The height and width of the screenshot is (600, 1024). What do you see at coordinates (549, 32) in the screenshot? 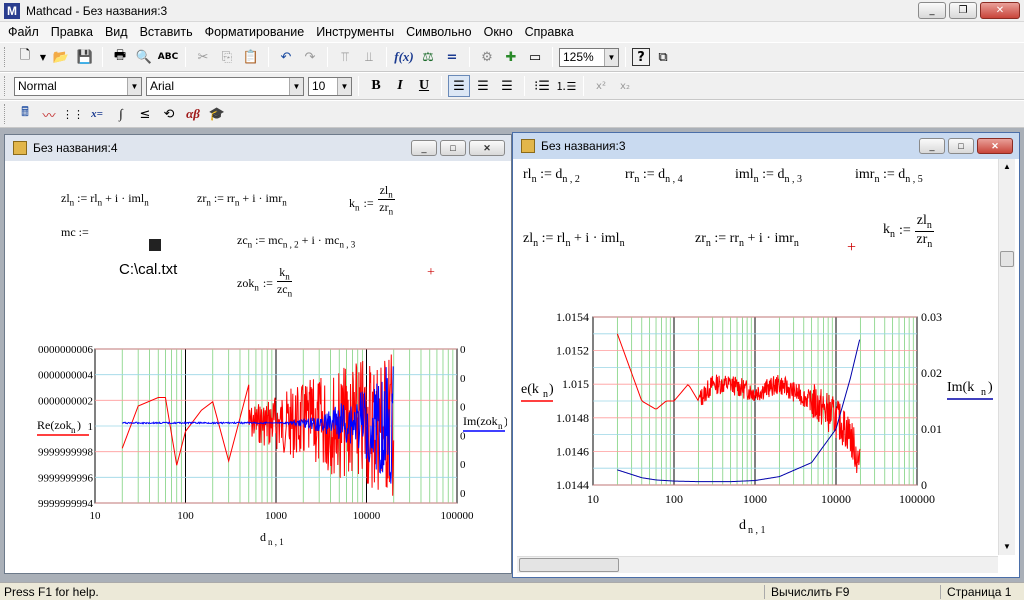
I see `menu-help: Справка` at bounding box center [549, 32].